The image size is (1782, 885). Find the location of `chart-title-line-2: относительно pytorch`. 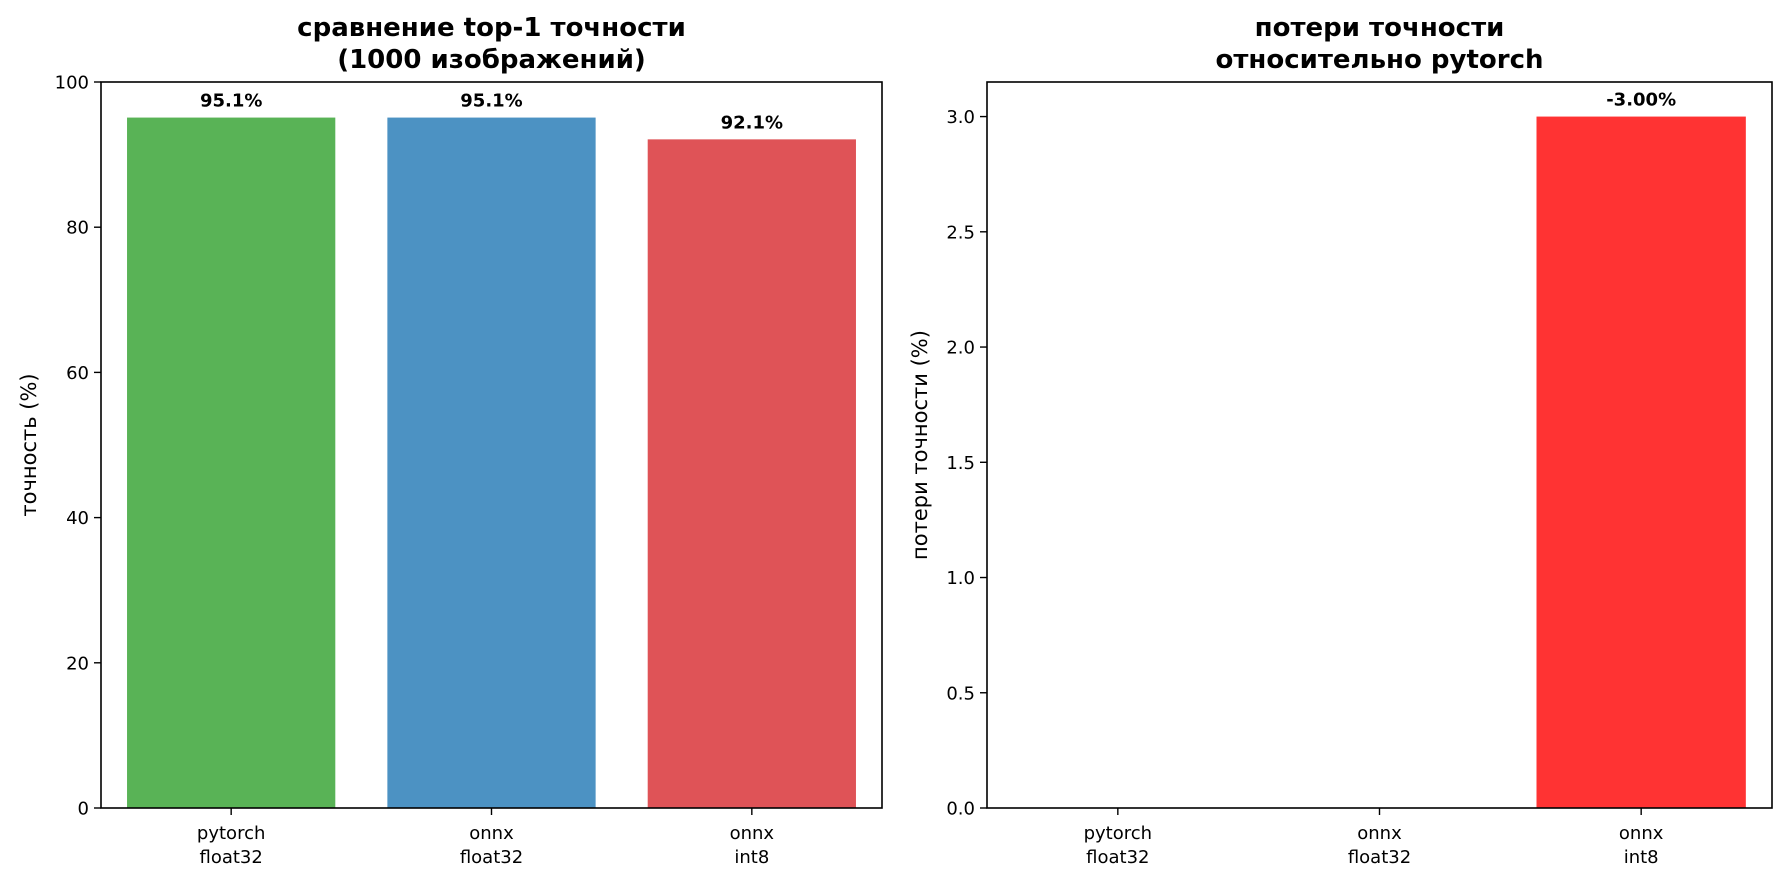

chart-title-line-2: относительно pytorch is located at coordinates (1379, 60).